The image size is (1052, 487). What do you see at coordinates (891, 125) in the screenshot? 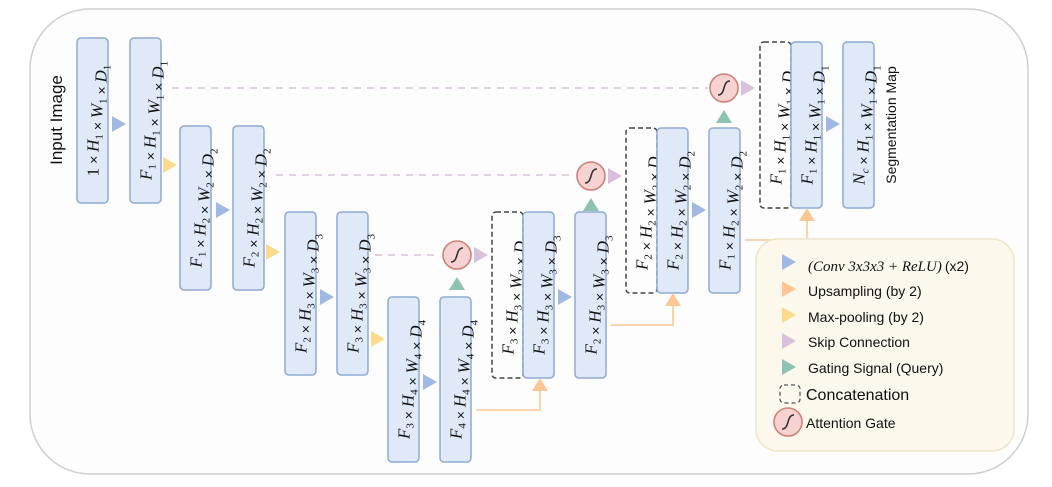
I see `segmentation-map-label: Segmentation Map` at bounding box center [891, 125].